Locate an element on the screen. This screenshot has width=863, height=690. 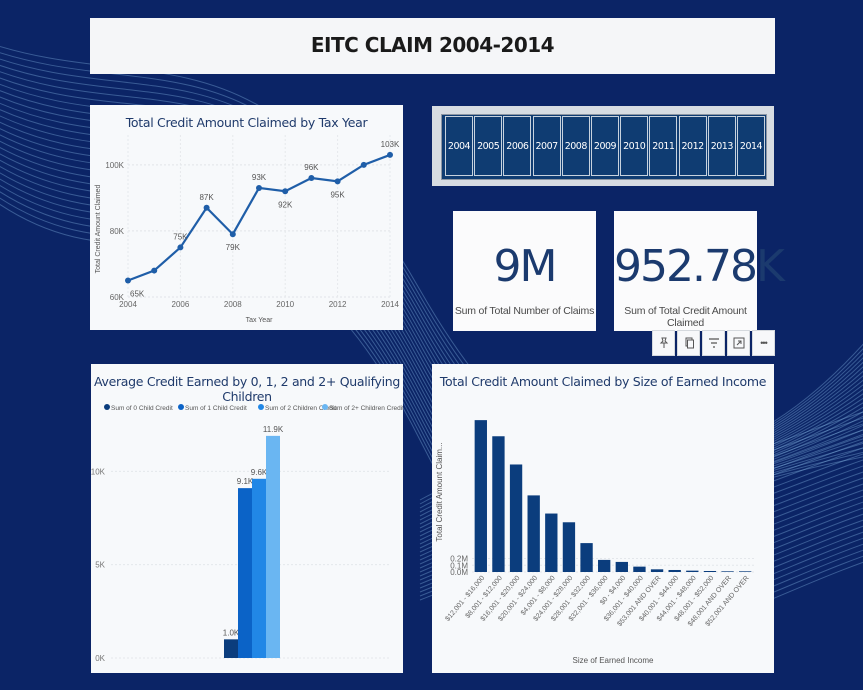
credit-kpi-value: 952.78K is located at coordinates (699, 266).